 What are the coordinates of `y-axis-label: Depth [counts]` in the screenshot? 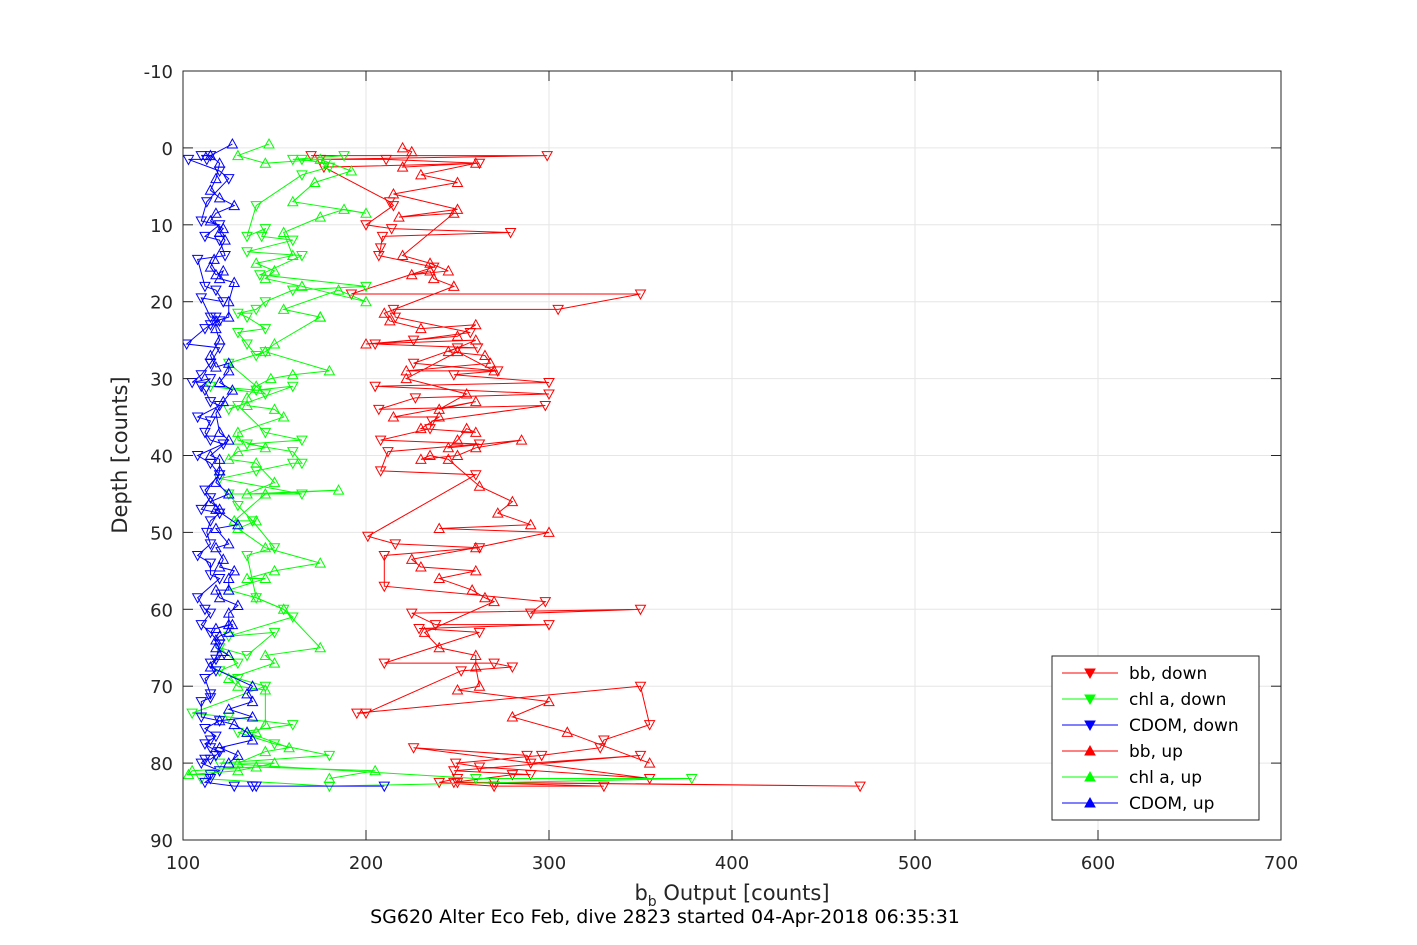 It's located at (120, 454).